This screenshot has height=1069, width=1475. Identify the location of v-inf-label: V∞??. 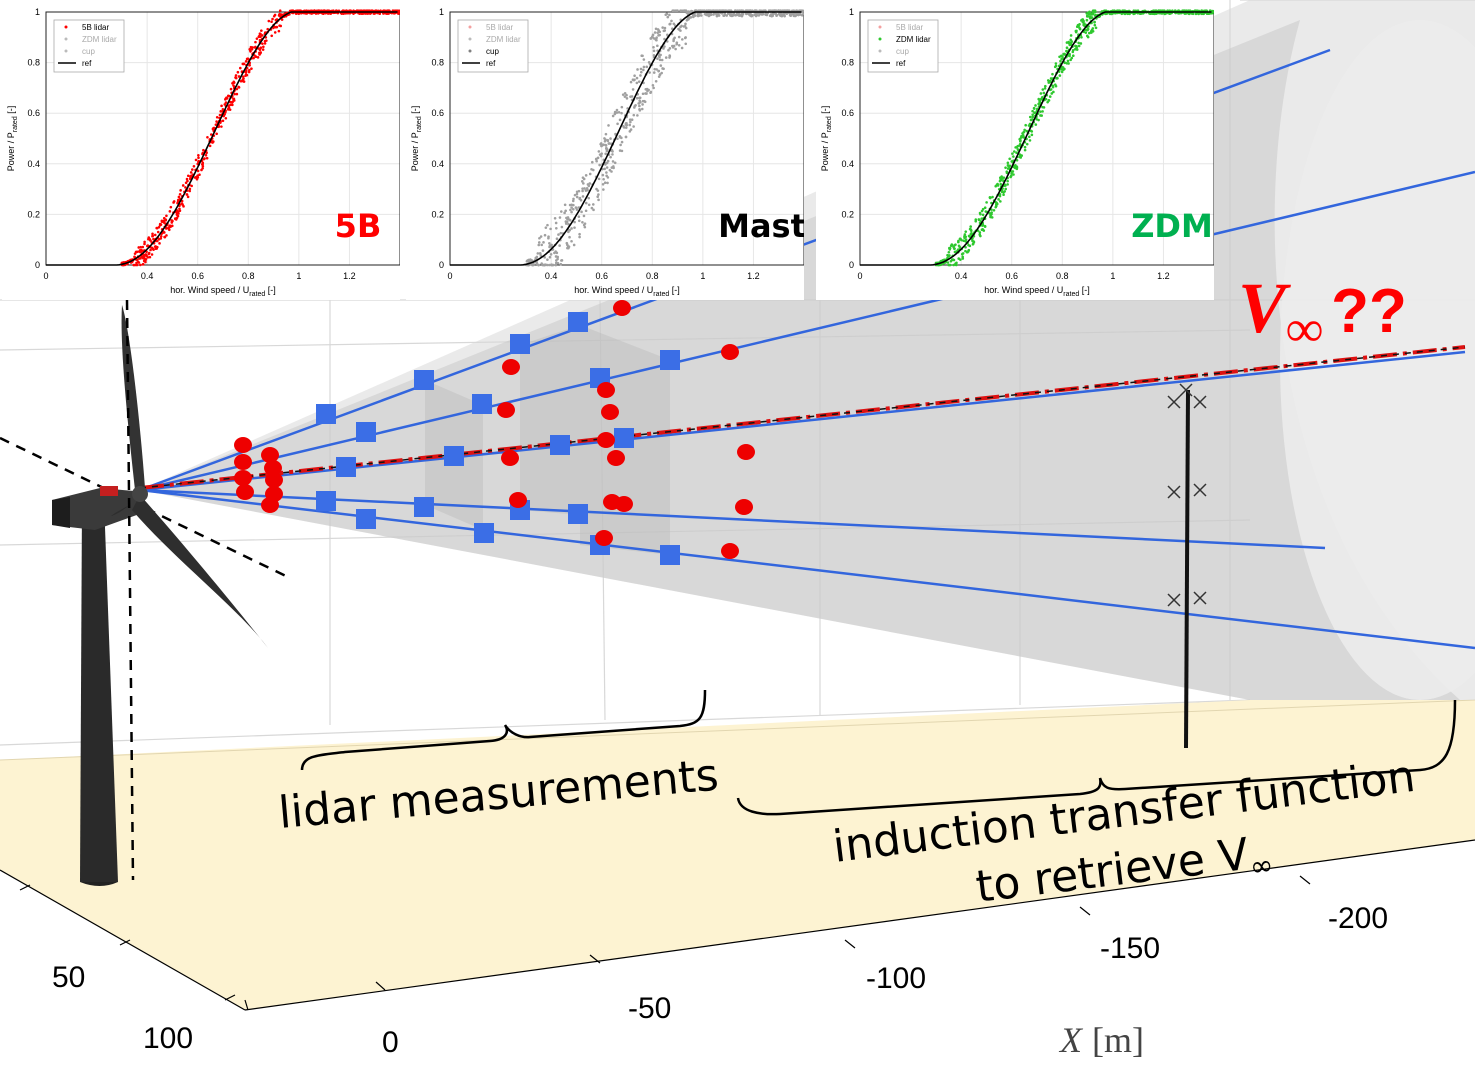
(1322, 313).